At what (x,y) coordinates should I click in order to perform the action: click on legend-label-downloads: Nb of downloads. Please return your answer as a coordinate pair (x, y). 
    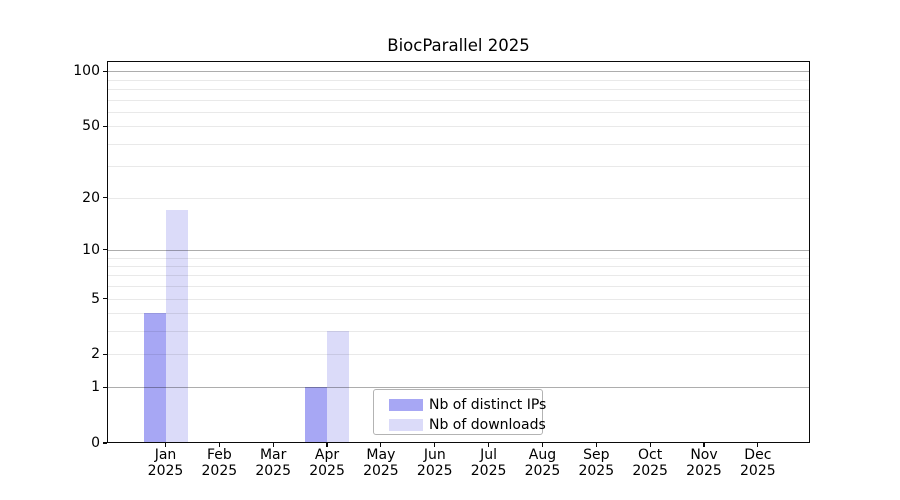
    Looking at the image, I should click on (487, 425).